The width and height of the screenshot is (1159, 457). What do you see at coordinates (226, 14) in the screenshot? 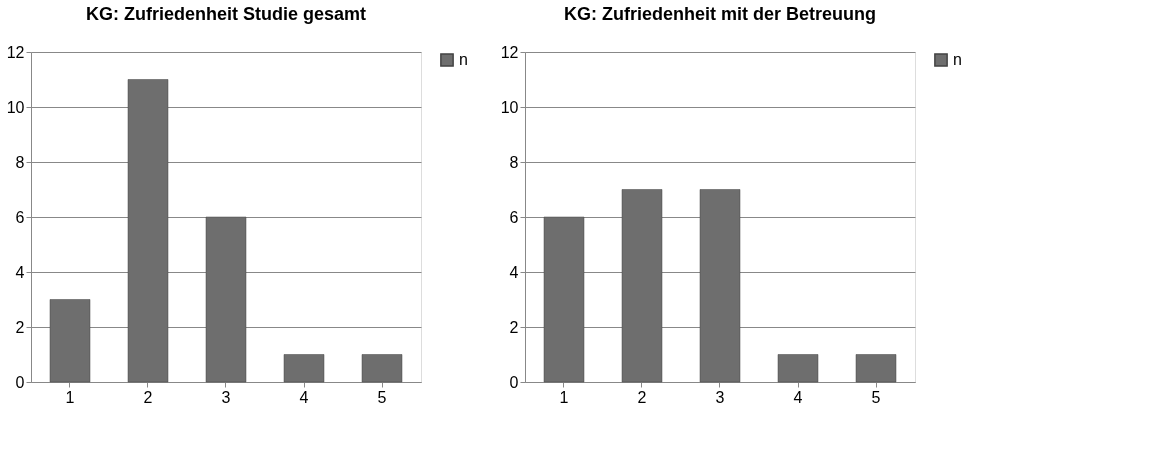
I see `chart-title: KG: Zufriedenheit Studie gesamt` at bounding box center [226, 14].